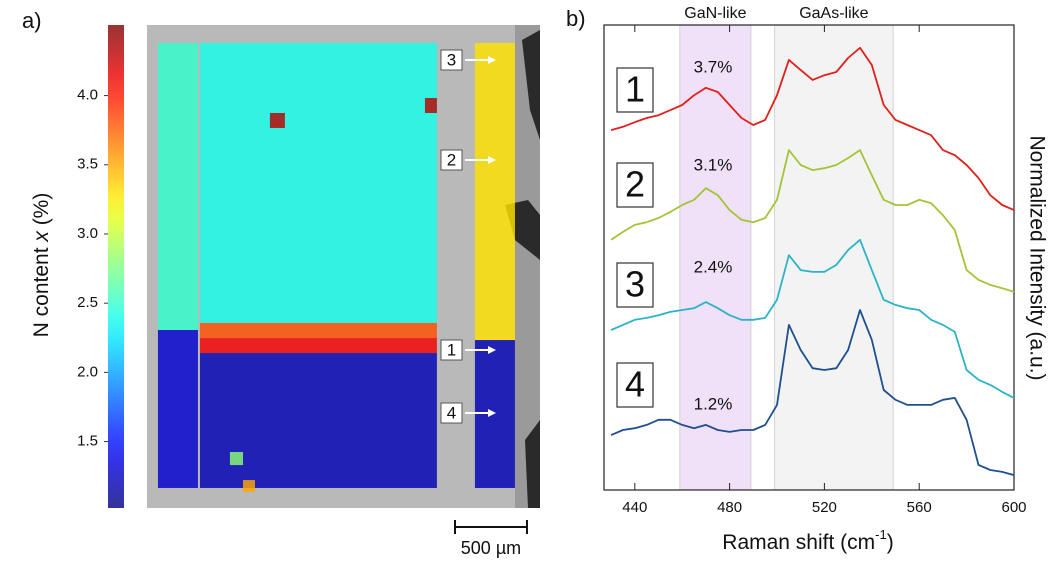  Describe the element at coordinates (919, 507) in the screenshot. I see `x-tick-label: 560` at that location.